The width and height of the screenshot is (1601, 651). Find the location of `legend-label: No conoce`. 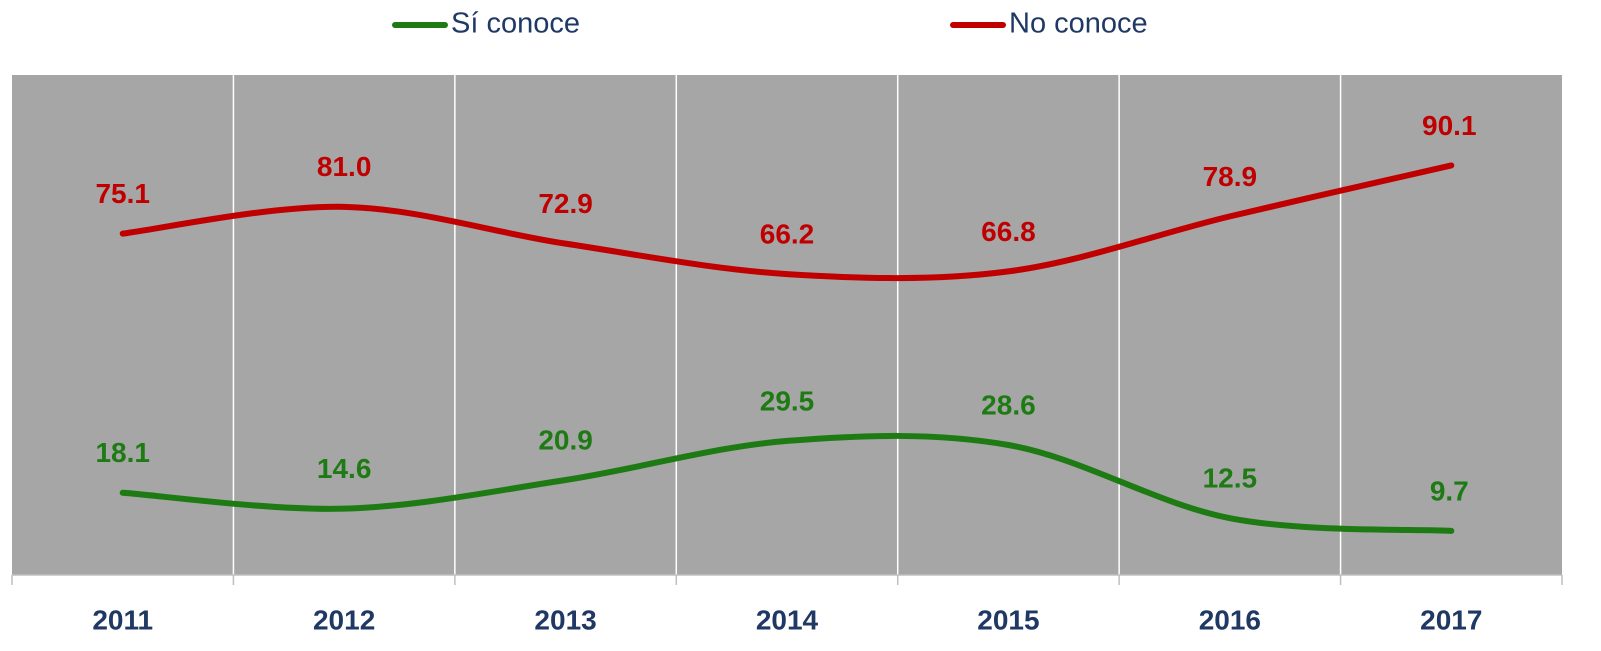

legend-label: No conoce is located at coordinates (1078, 24).